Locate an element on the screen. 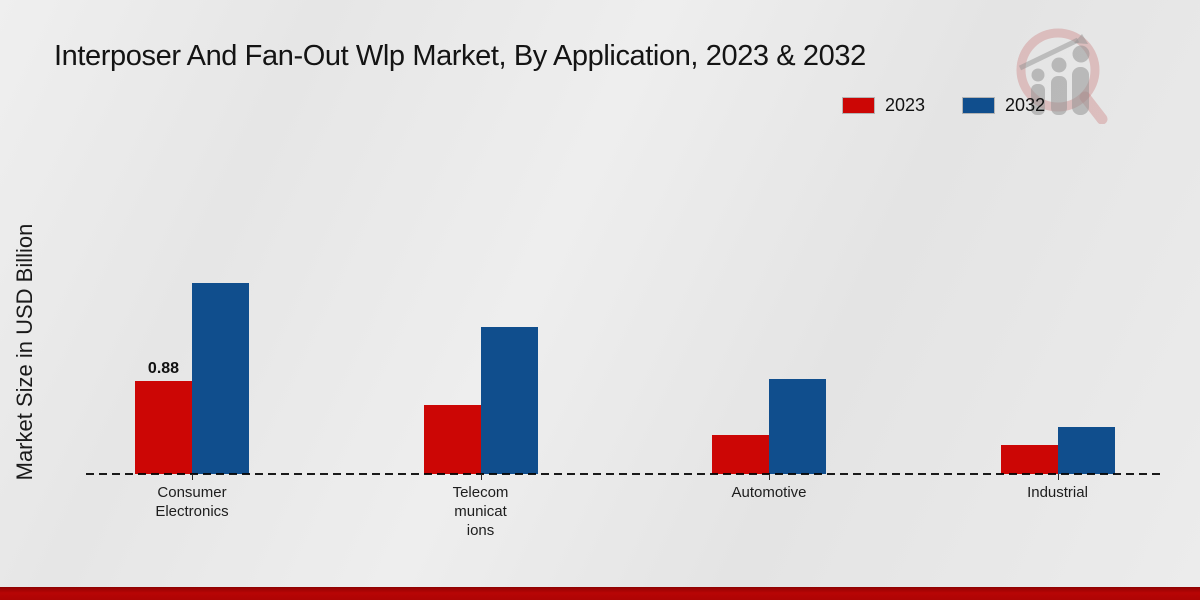  legend: 2023 2032 is located at coordinates (944, 105).